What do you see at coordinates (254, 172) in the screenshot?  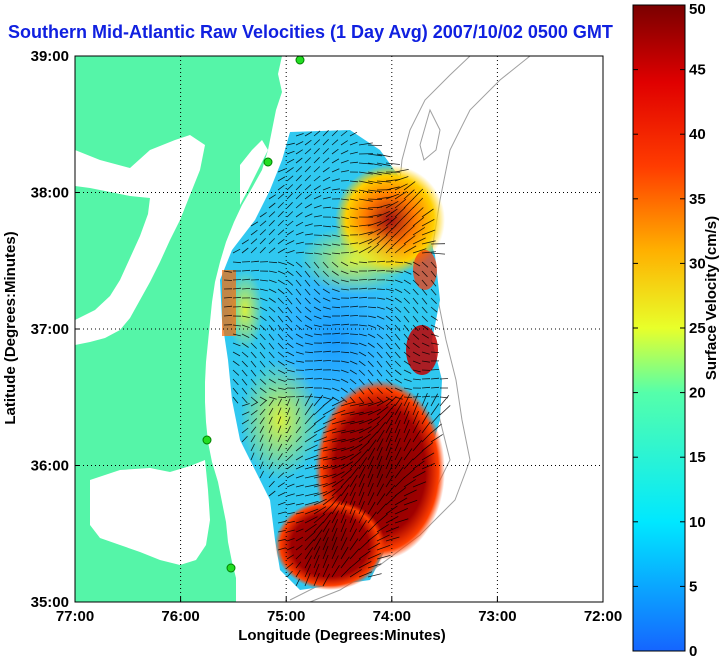 I see `barrier-water` at bounding box center [254, 172].